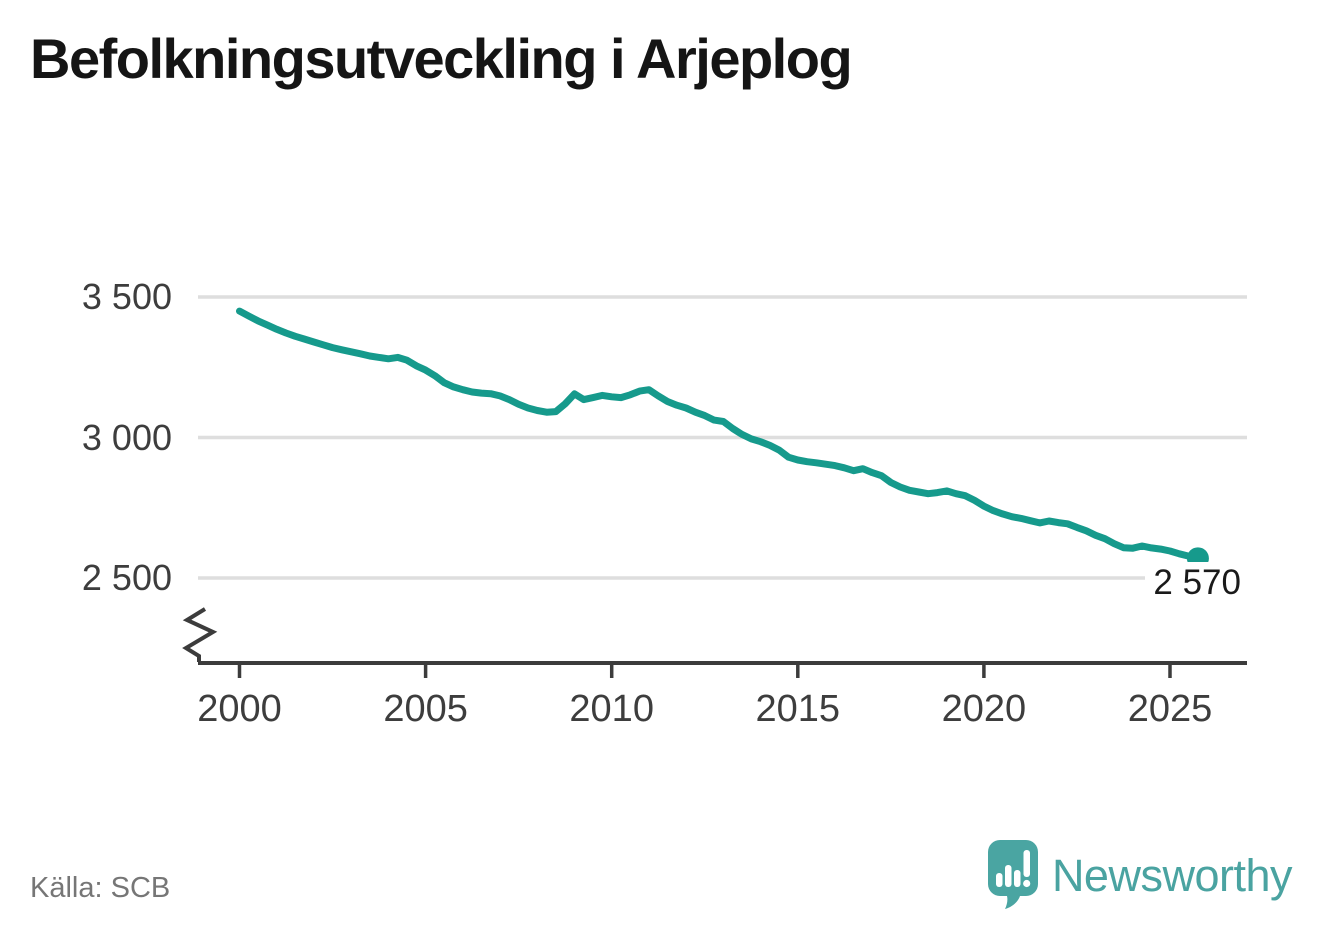 The image size is (1322, 939). I want to click on y-axis-tick-label: 3 500, so click(126, 296).